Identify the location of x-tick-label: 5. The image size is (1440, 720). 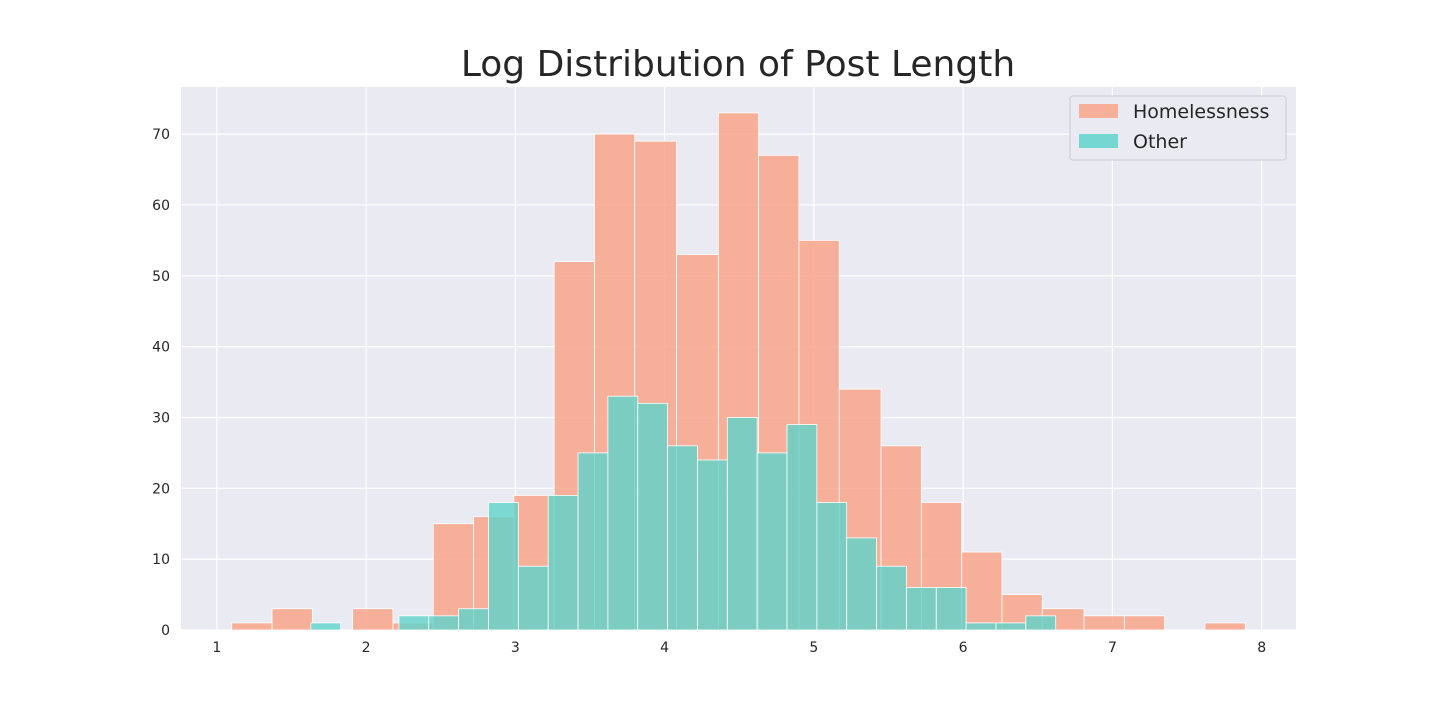
(813, 648).